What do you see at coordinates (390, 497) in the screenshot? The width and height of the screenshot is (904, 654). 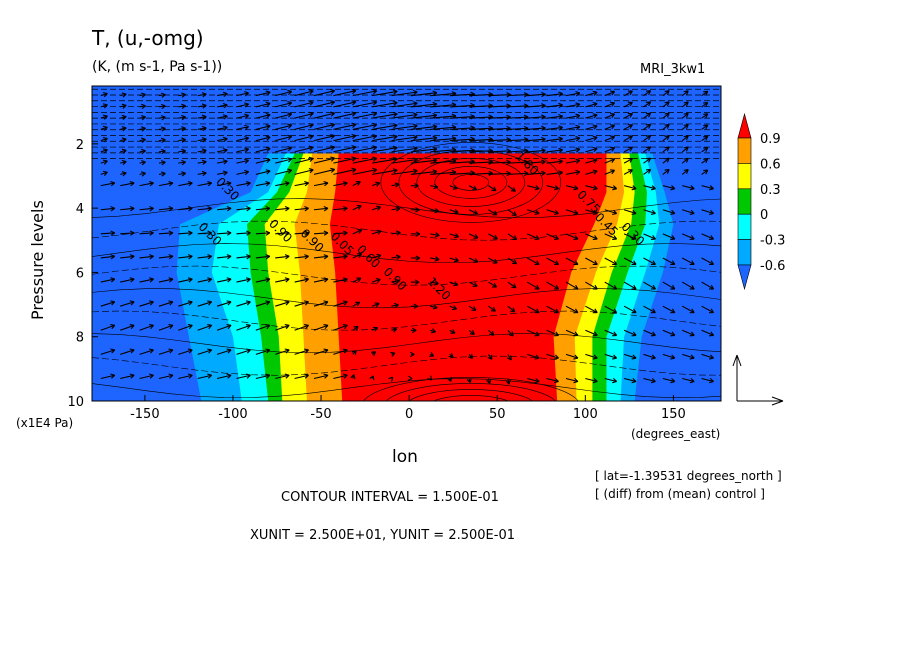 I see `contour-interval: CONTOUR INTERVAL = 1.500E-01` at bounding box center [390, 497].